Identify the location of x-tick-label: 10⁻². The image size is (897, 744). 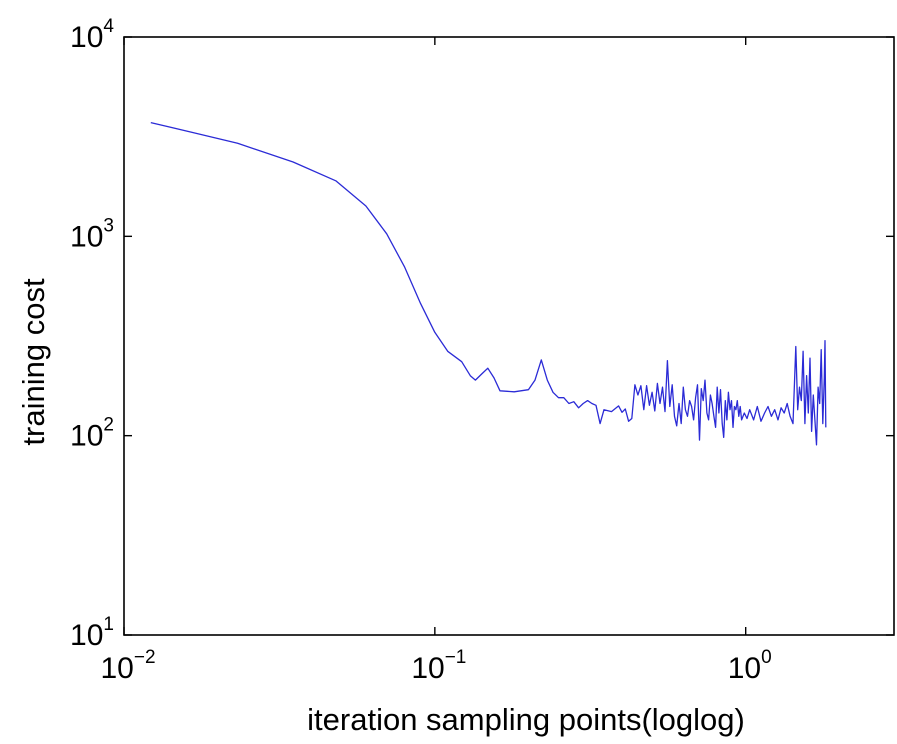
(127, 666).